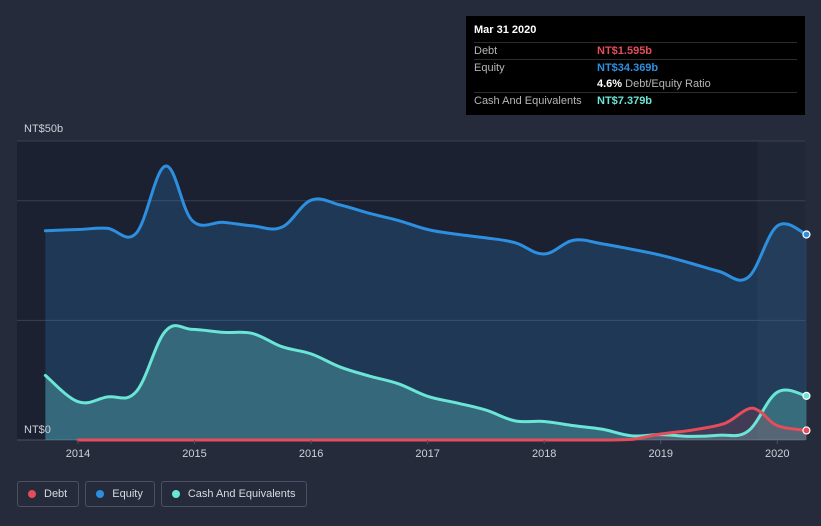  Describe the element at coordinates (505, 30) in the screenshot. I see `tooltip-date: Mar 31 2020` at that location.